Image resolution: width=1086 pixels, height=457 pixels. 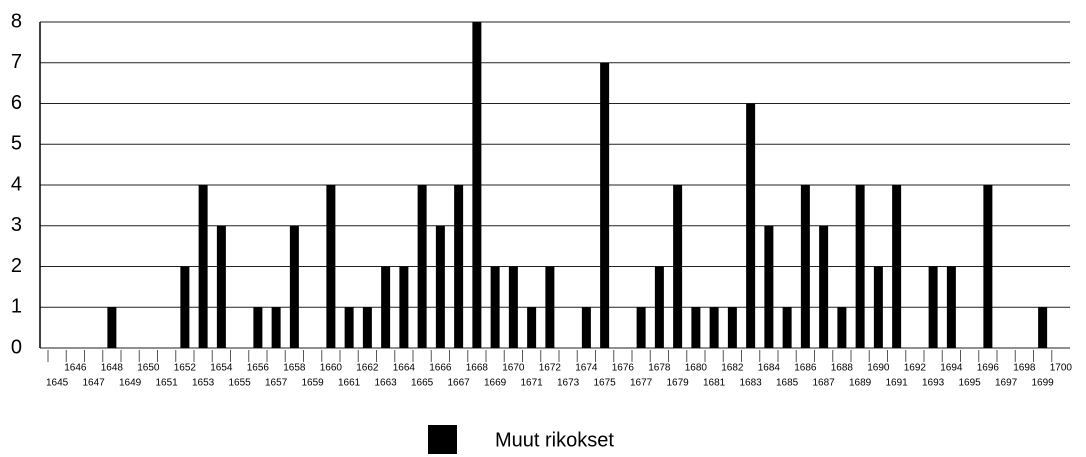 What do you see at coordinates (442, 439) in the screenshot?
I see `legend-swatch` at bounding box center [442, 439].